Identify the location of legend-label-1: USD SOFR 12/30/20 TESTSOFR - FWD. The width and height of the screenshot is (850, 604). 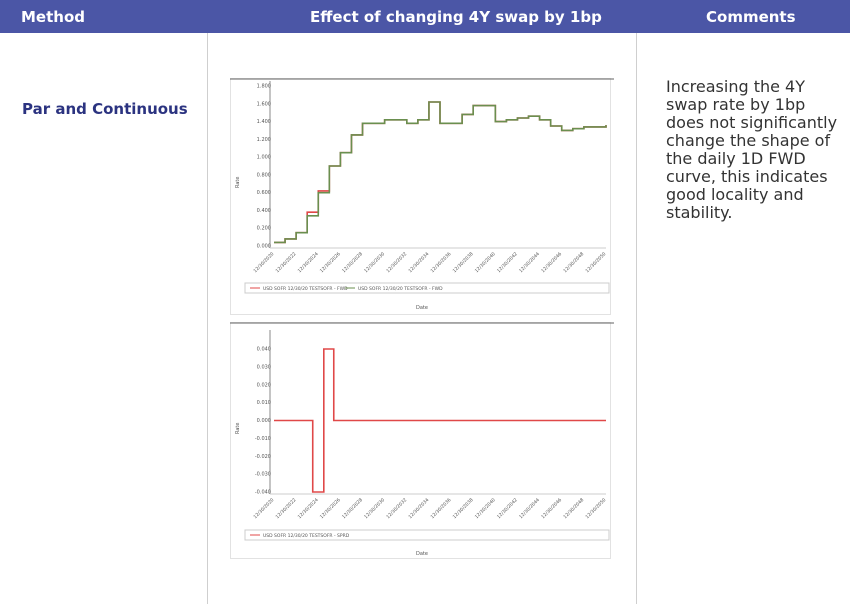
(305, 289).